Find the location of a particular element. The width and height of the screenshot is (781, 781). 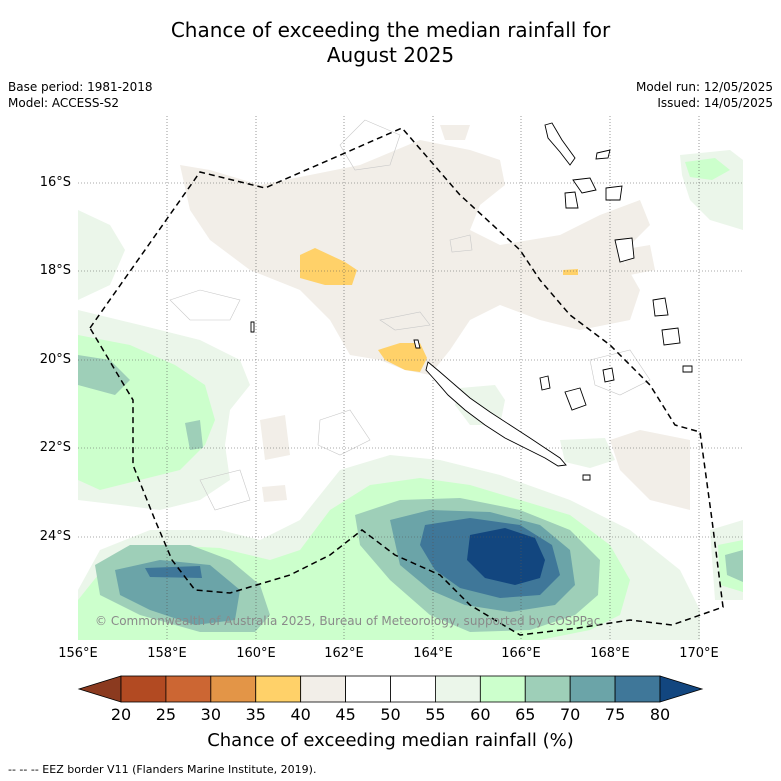

issued-date: Issued: 14/05/2025 is located at coordinates (715, 103).